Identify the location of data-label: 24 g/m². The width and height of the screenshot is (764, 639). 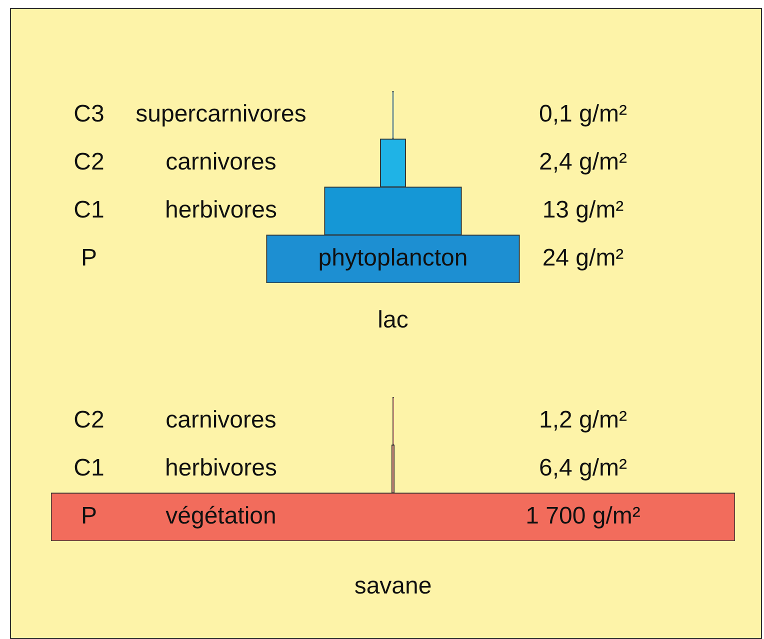
(583, 258).